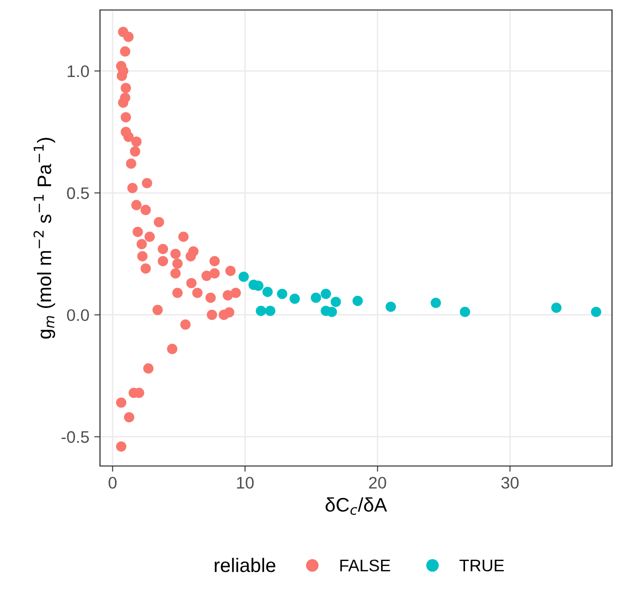  I want to click on y-tick-label: 0.0, so click(78, 315).